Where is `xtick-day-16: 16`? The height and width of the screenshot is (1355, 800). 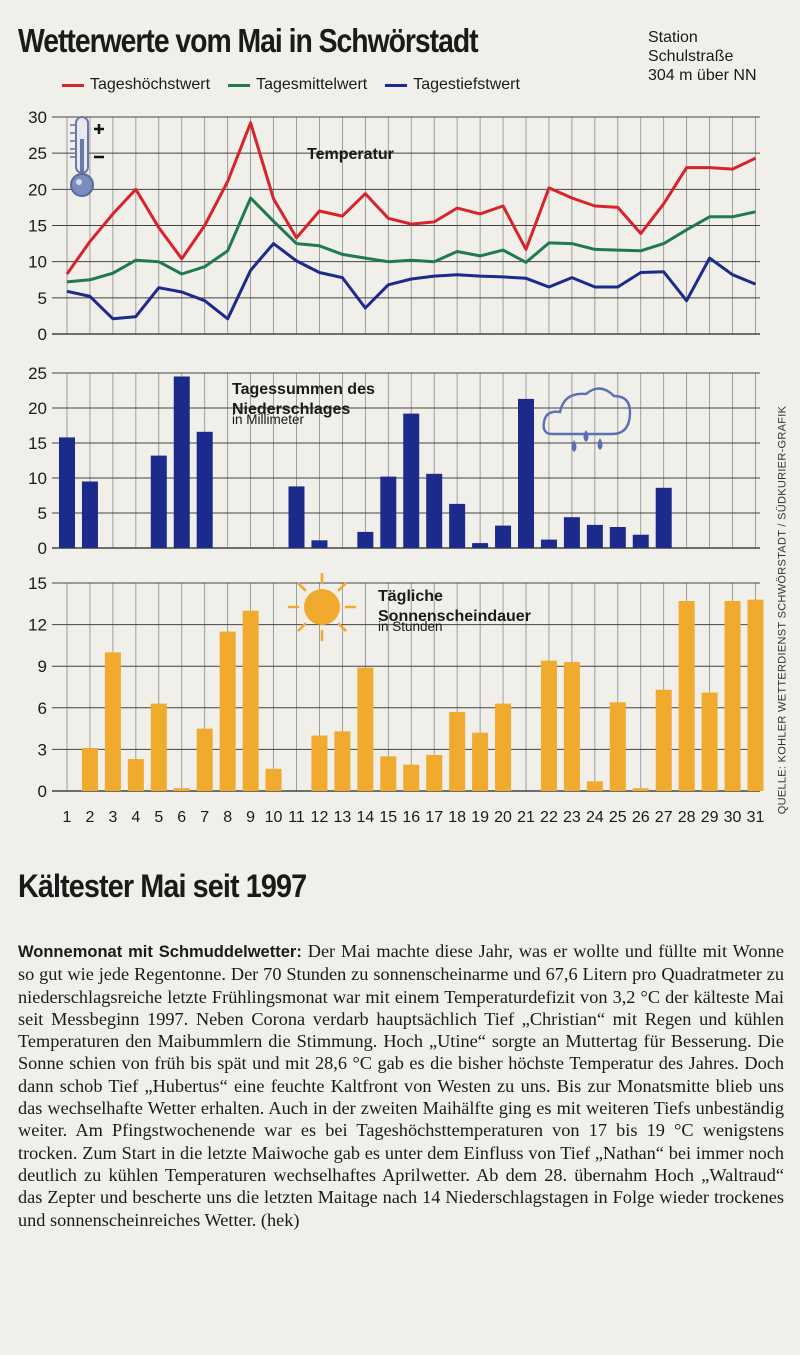 xtick-day-16: 16 is located at coordinates (411, 817).